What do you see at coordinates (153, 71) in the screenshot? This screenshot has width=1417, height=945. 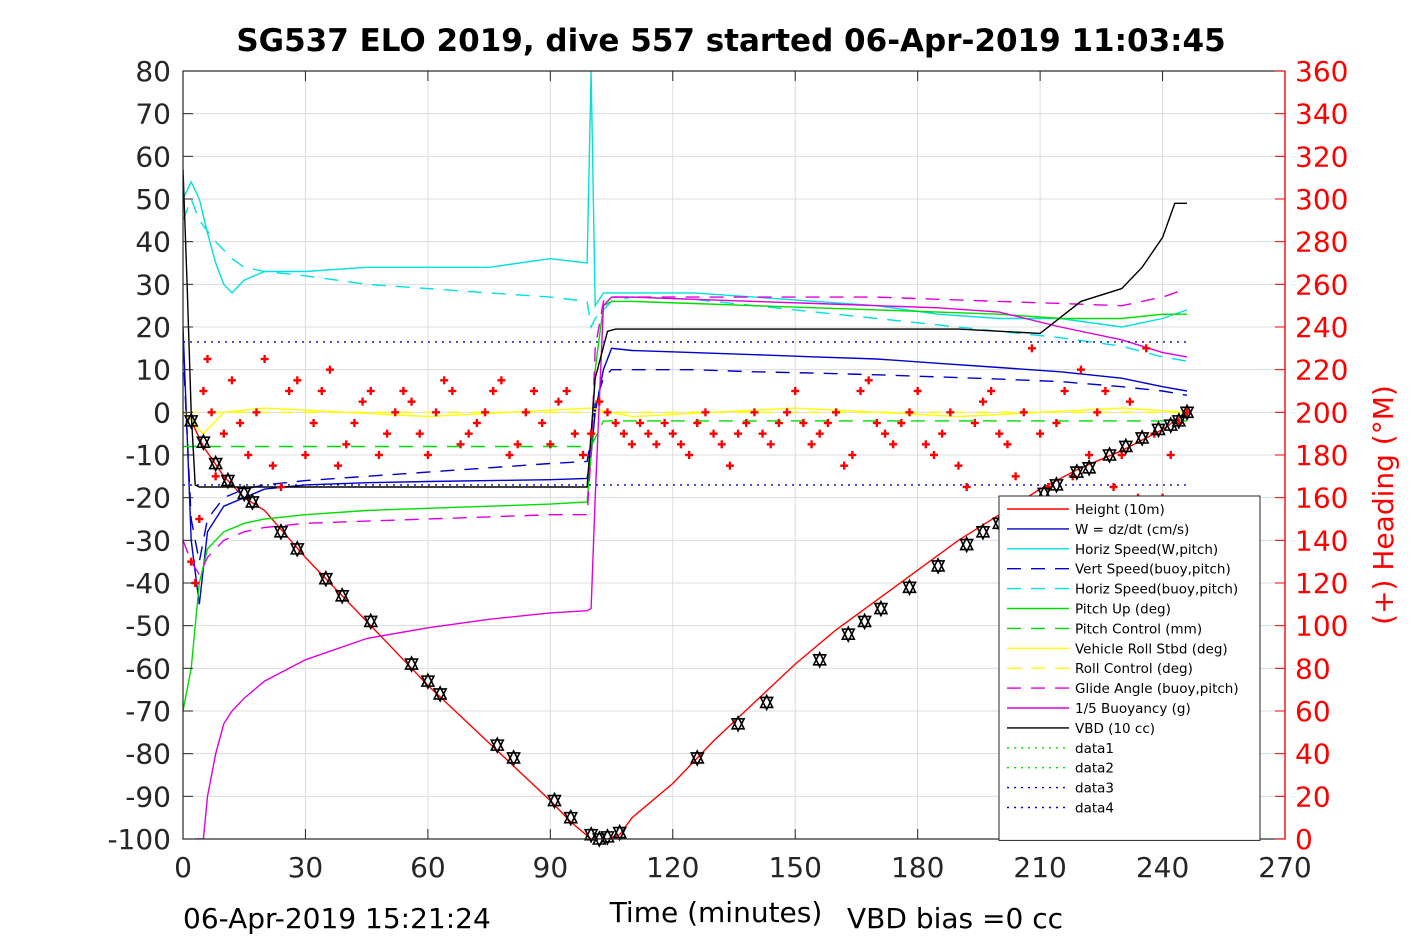 I see `y-tick-label: 80` at bounding box center [153, 71].